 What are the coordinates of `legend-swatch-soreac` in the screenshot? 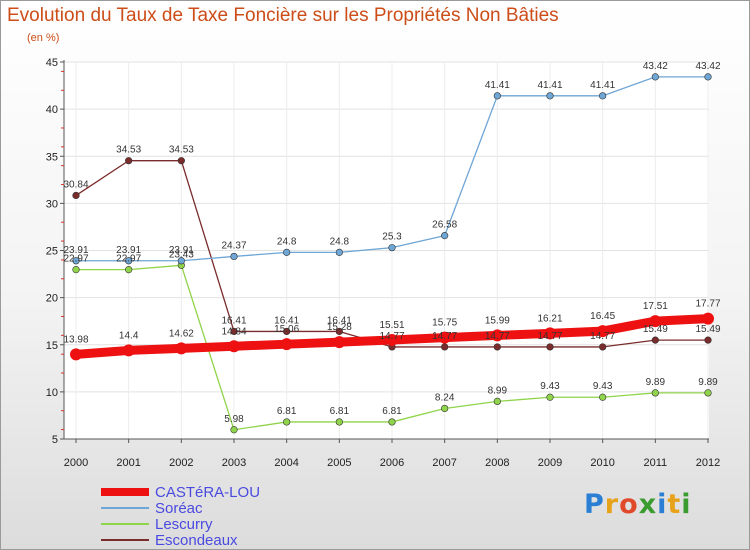 It's located at (125, 508).